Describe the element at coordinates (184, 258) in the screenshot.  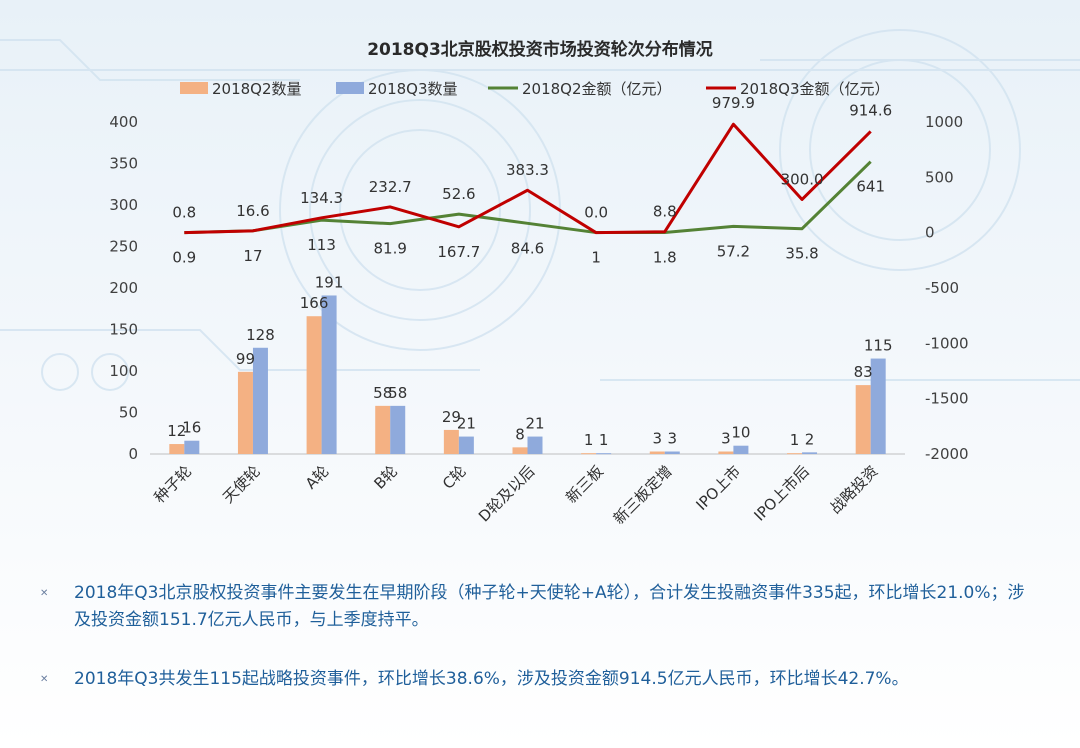
I see `line-label-q2-amount: 0.9` at that location.